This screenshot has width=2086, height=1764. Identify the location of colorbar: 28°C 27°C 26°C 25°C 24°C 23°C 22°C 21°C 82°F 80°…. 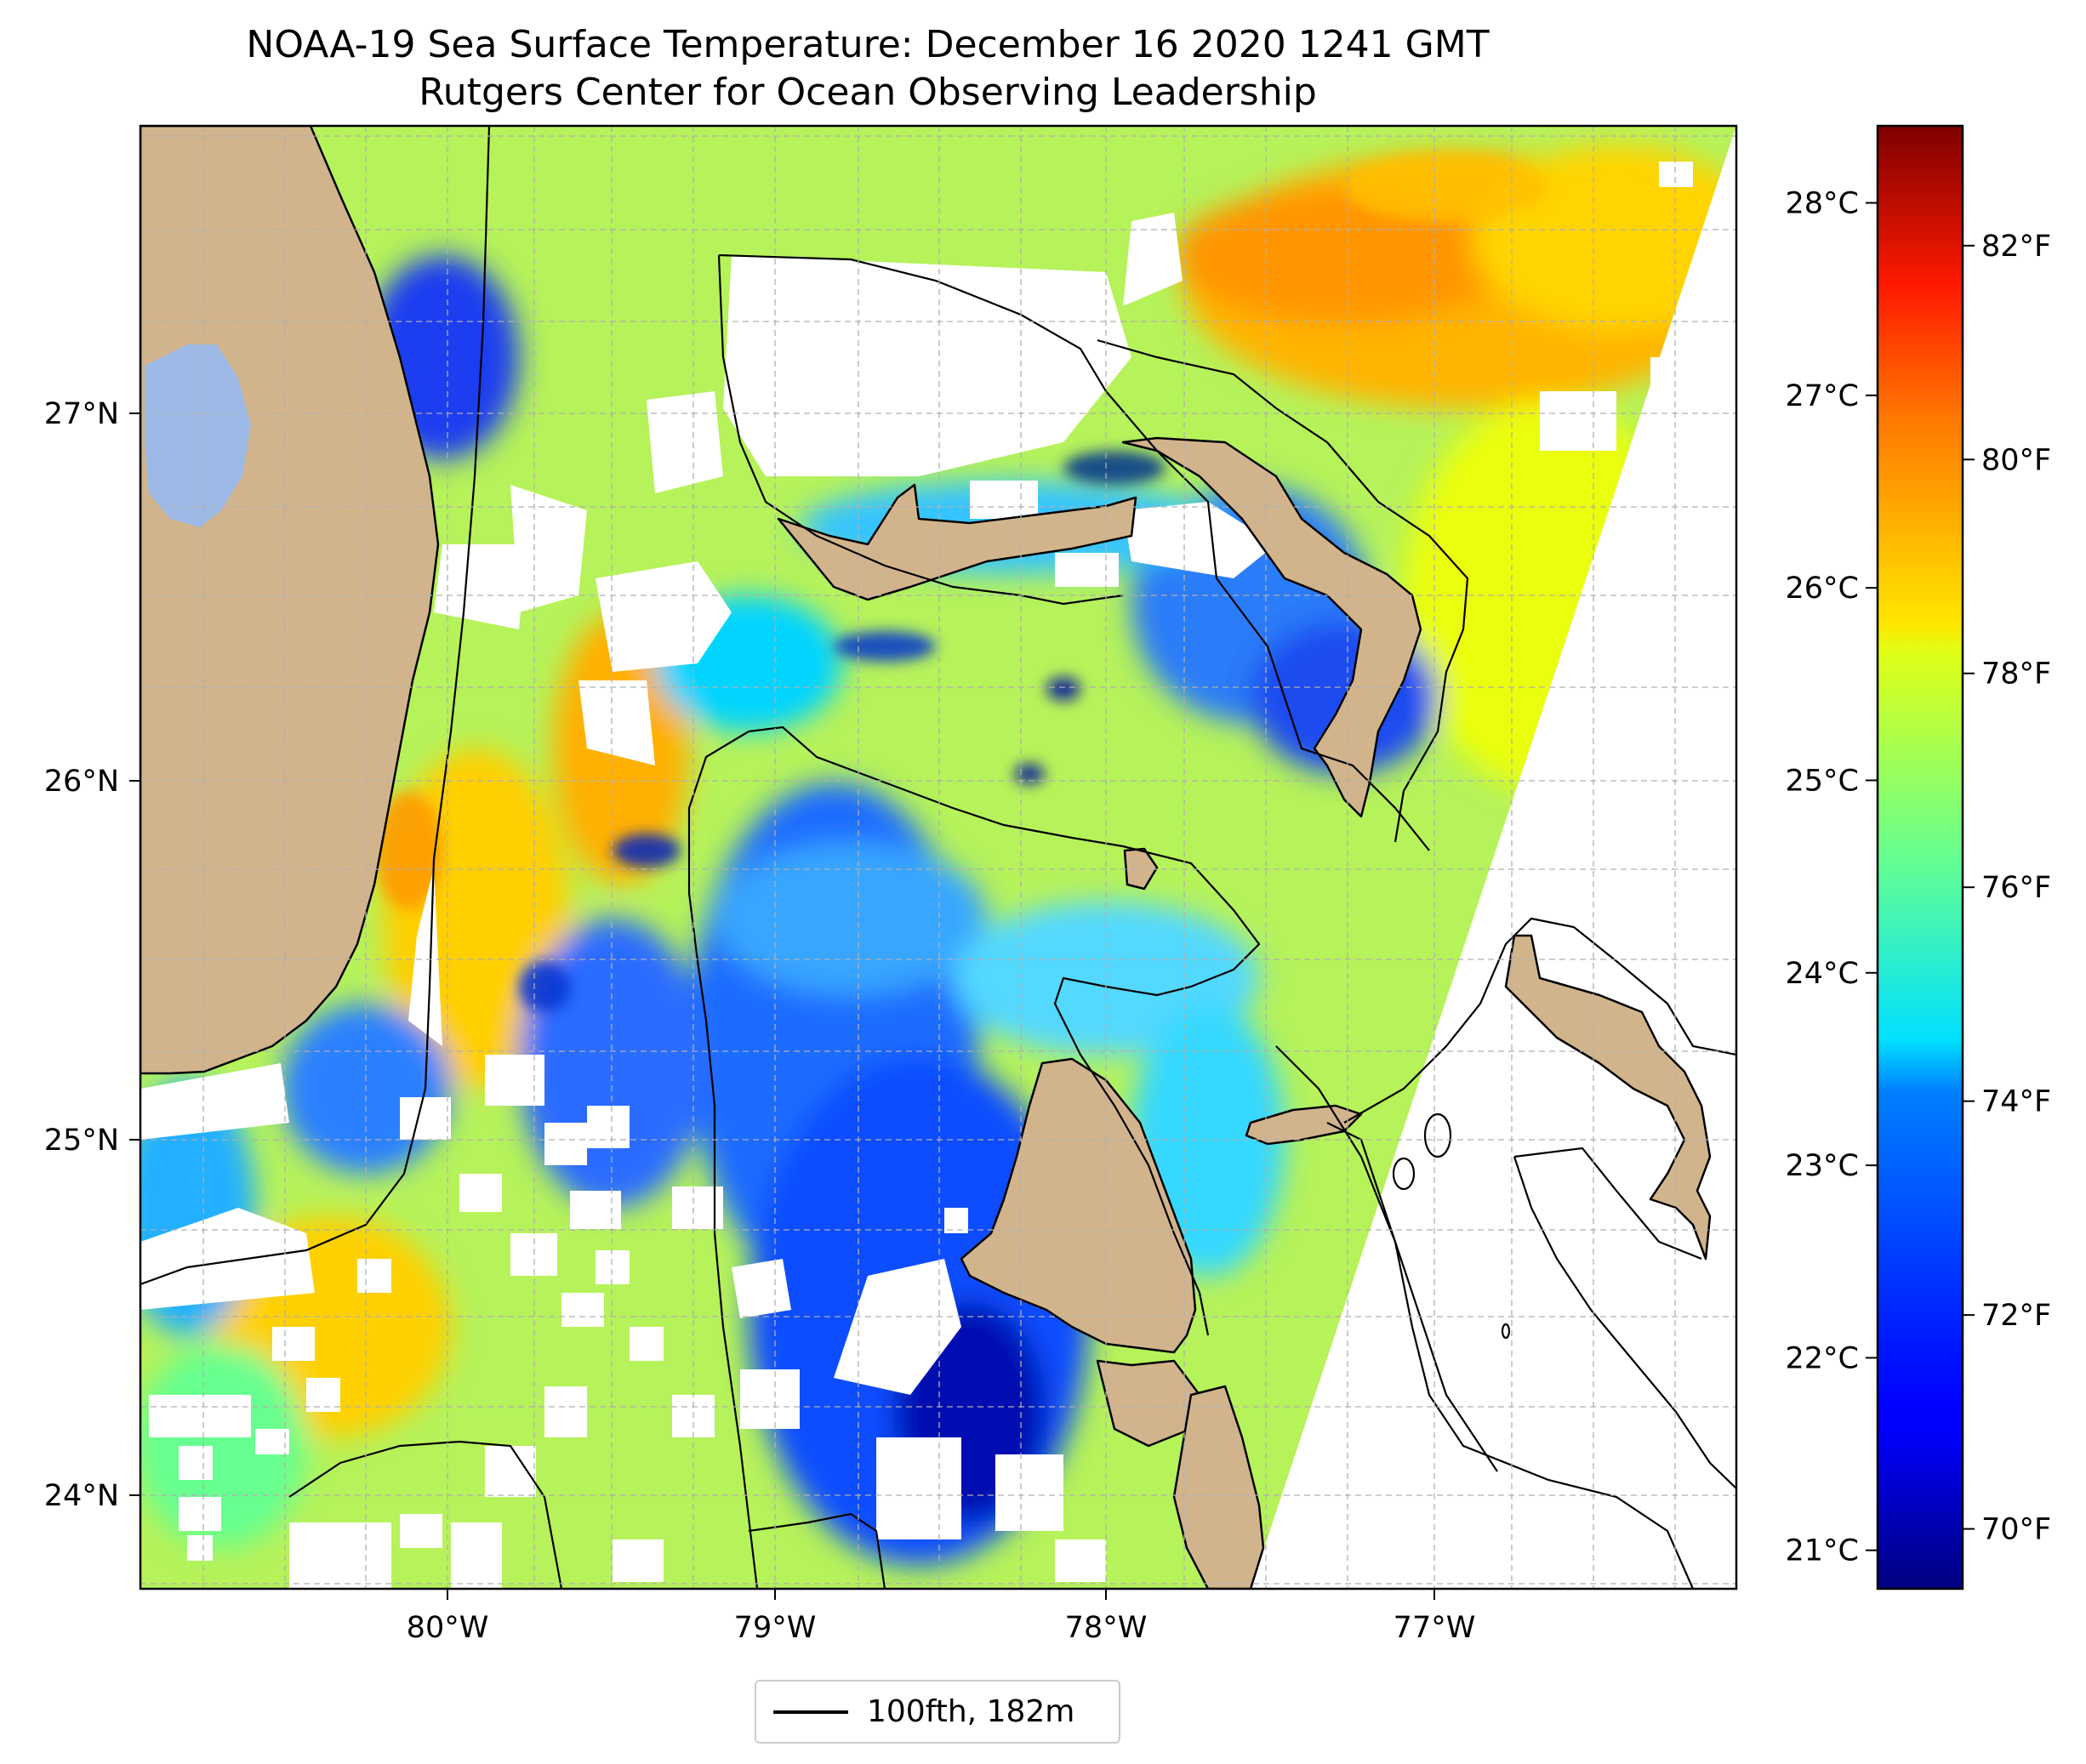
(1918, 857).